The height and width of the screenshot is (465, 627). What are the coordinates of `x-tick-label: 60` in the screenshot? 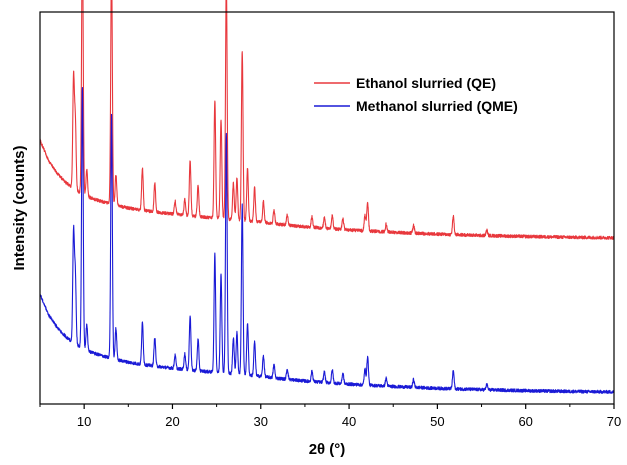 It's located at (525, 421).